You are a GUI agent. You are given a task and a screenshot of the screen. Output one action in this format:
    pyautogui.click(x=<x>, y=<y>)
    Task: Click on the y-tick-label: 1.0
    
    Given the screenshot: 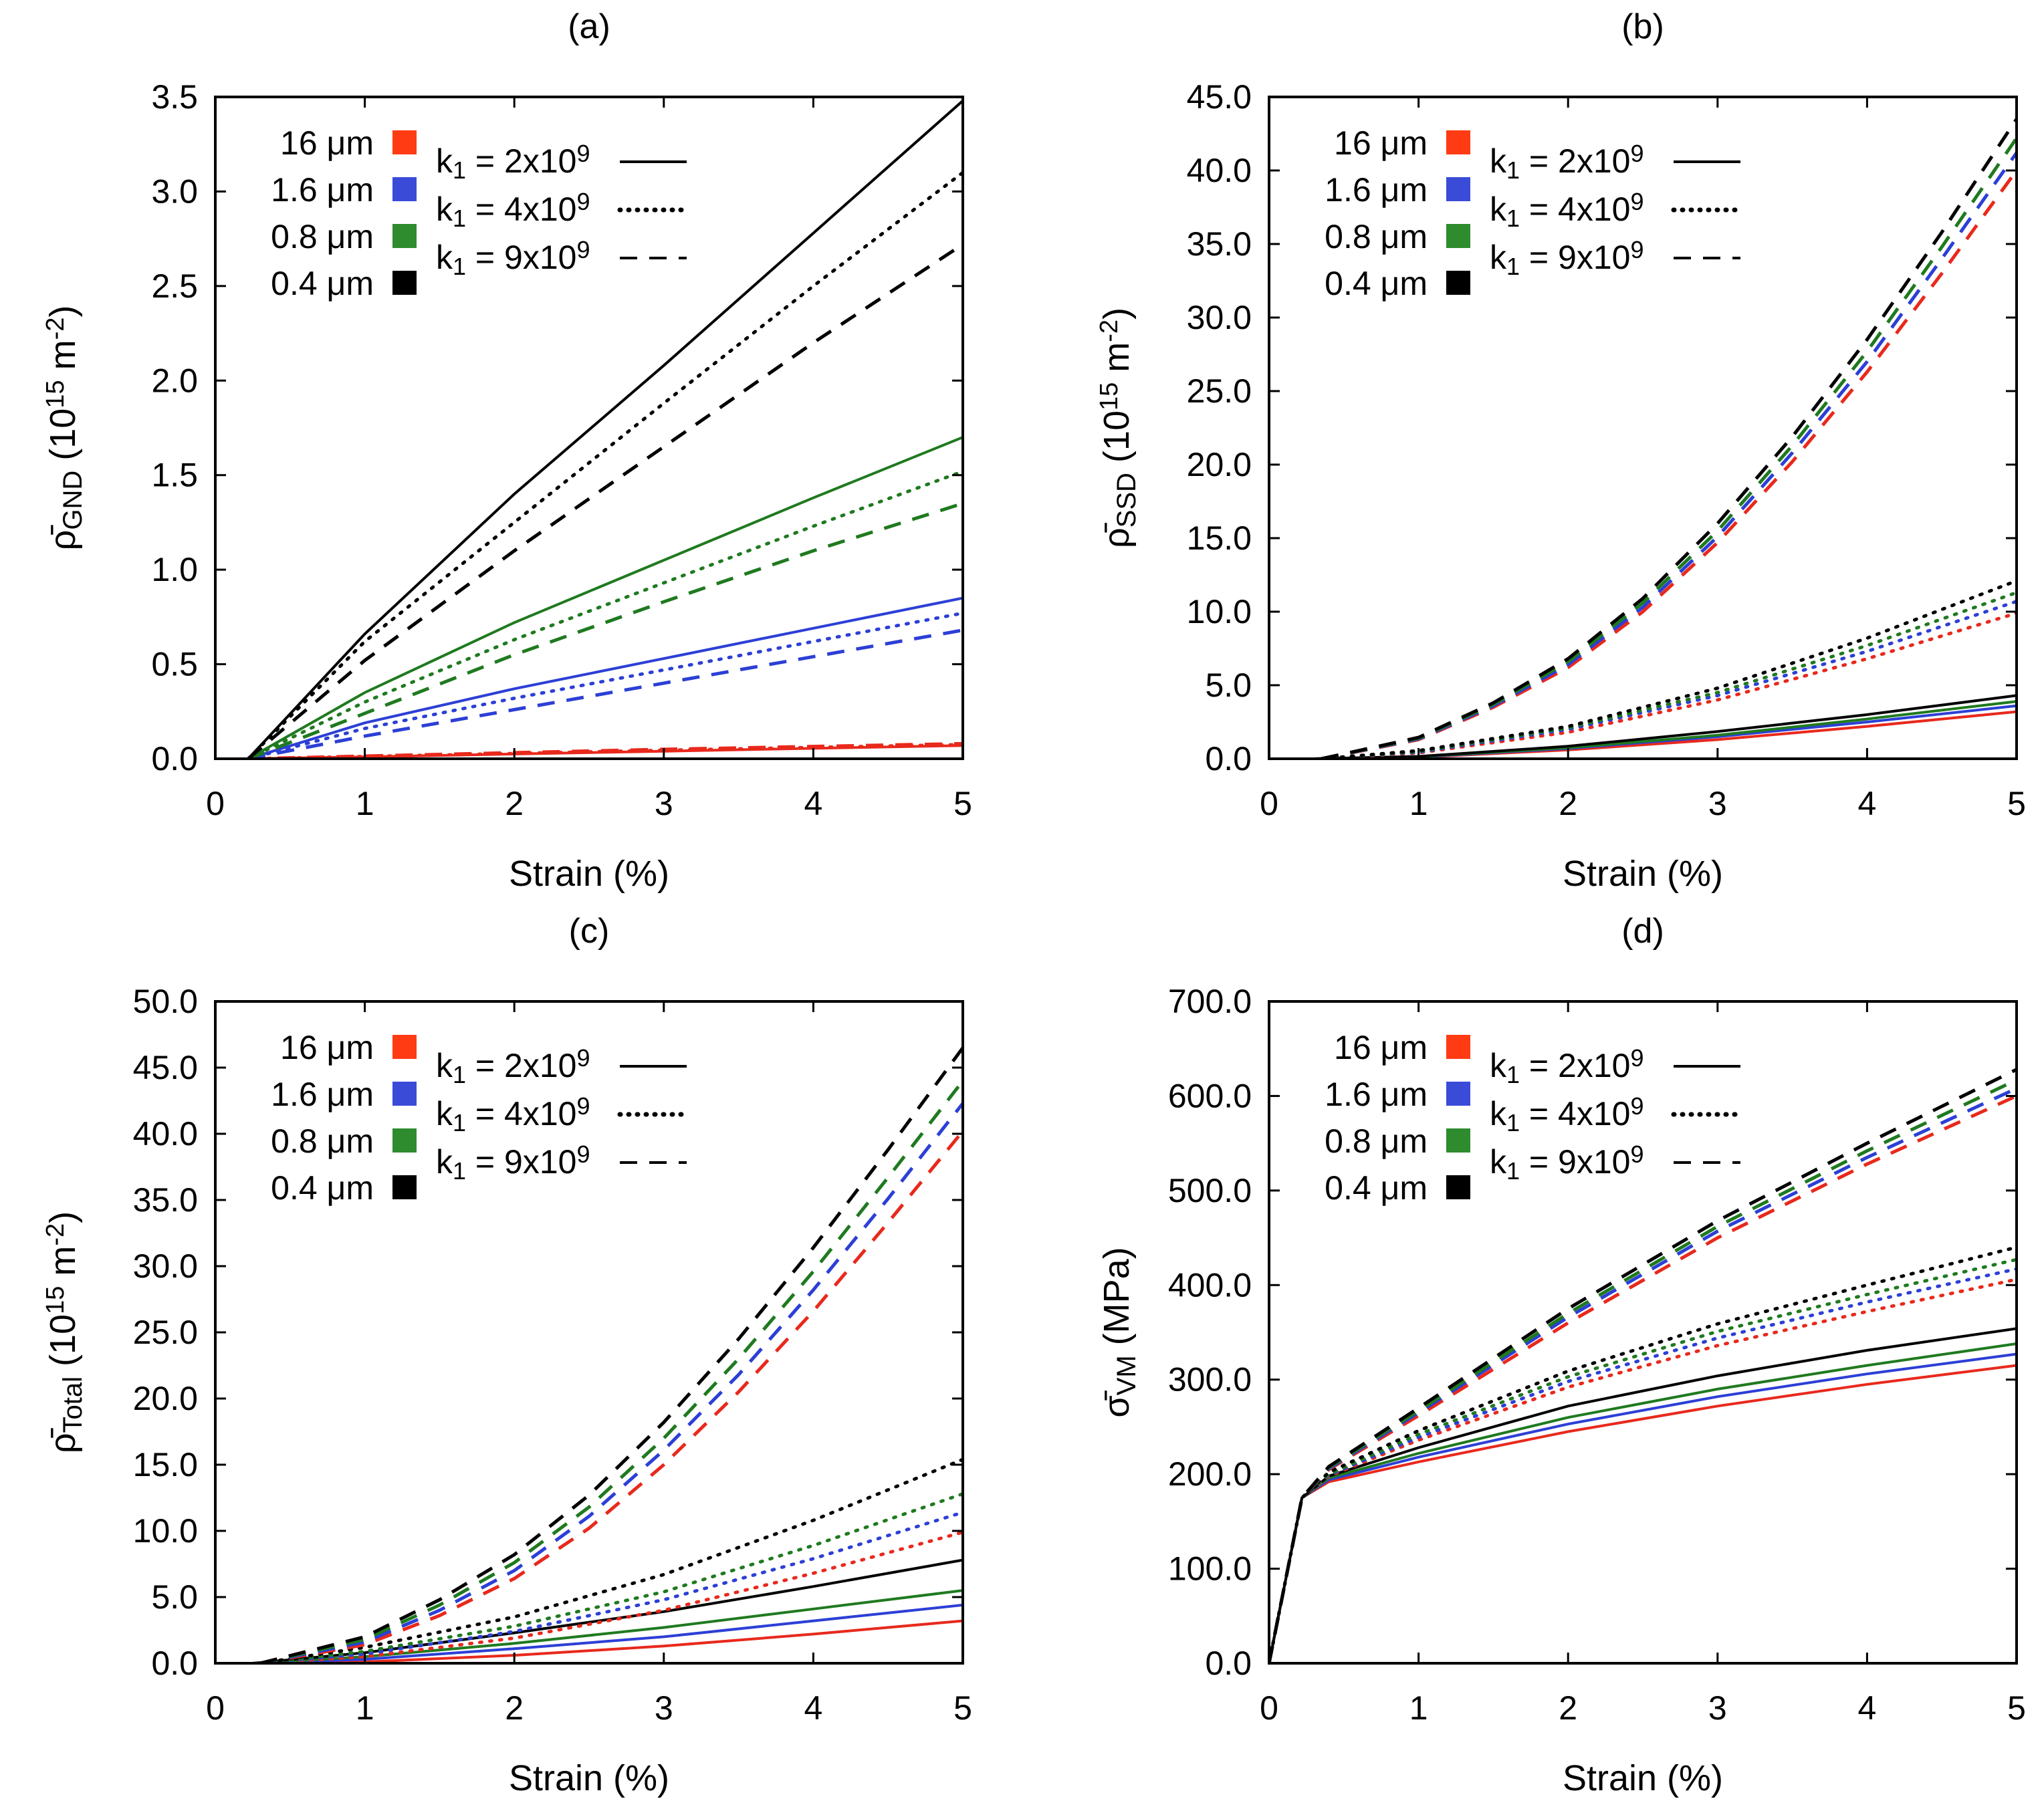 What is the action you would take?
    pyautogui.click(x=174, y=569)
    